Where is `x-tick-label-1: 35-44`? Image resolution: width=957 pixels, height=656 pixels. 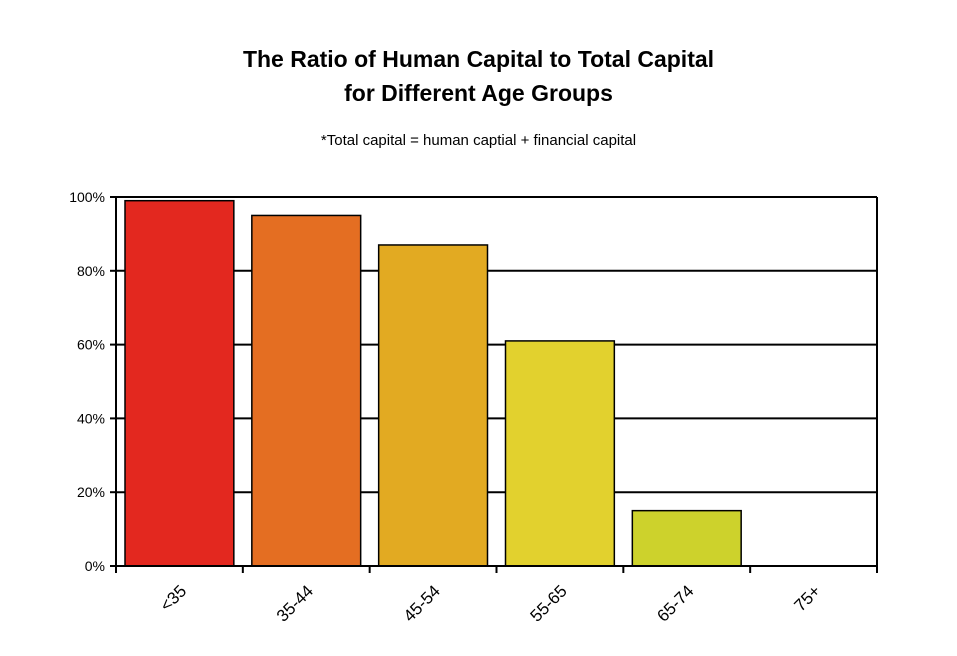 x-tick-label-1: 35-44 is located at coordinates (295, 603).